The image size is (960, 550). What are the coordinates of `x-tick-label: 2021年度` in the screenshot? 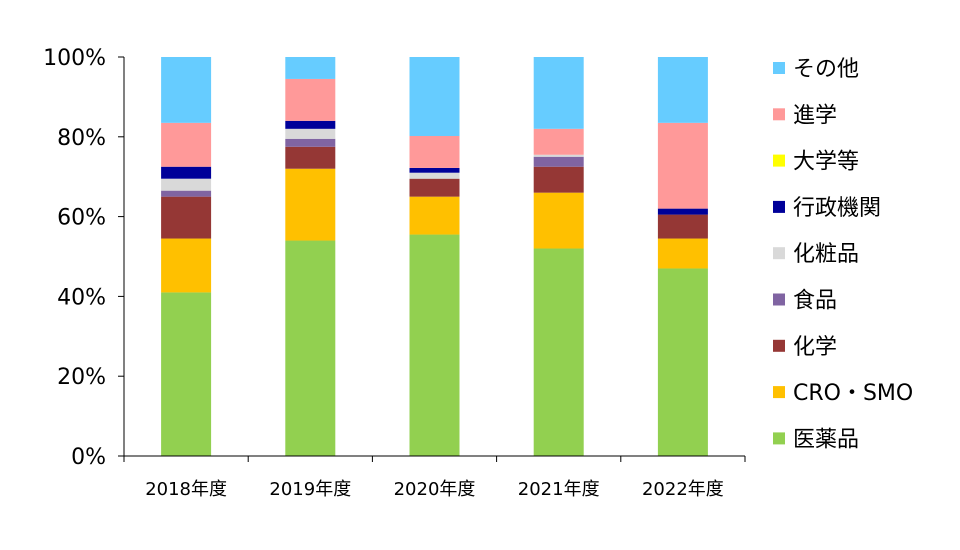 It's located at (559, 489).